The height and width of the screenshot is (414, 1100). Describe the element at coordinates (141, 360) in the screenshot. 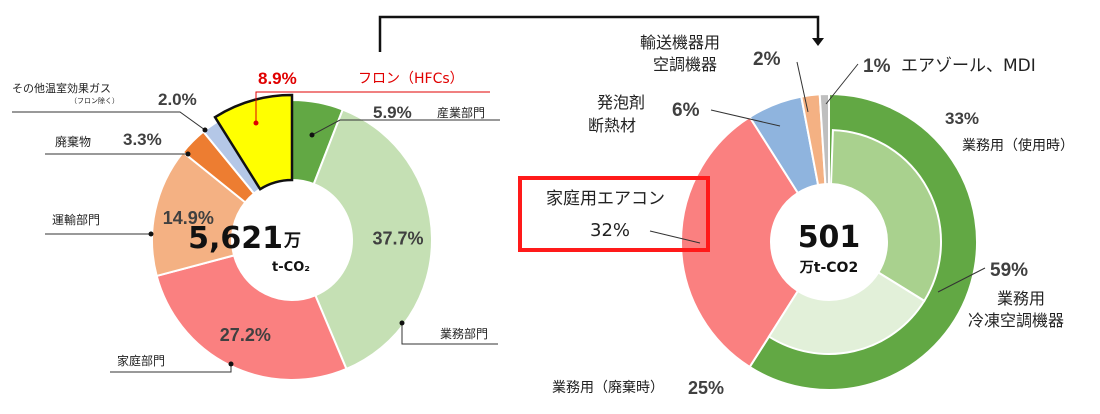

I see `label-katei-name: 家庭部門` at that location.